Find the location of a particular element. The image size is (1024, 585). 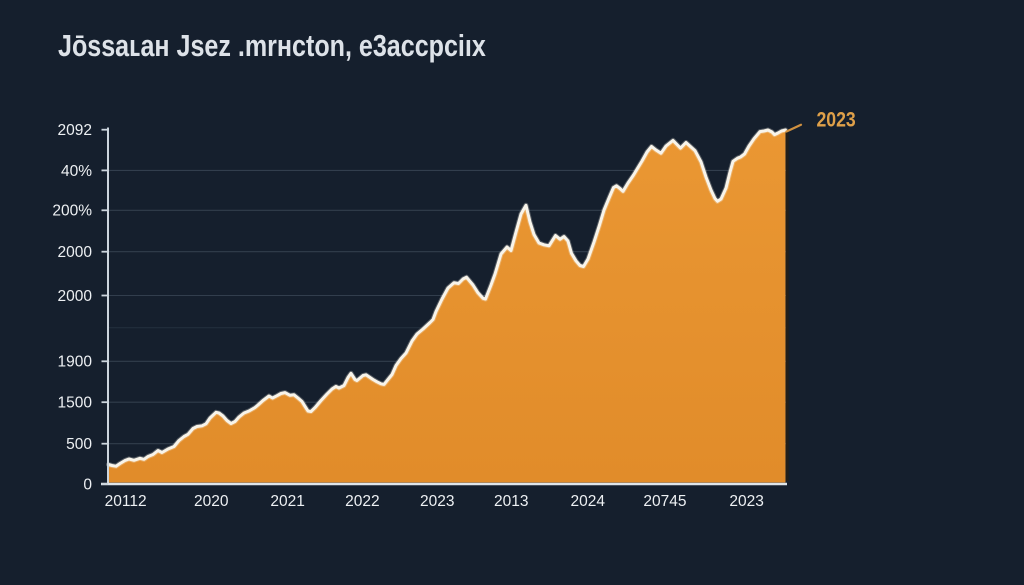

svg-text: 2092 is located at coordinates (75, 130).